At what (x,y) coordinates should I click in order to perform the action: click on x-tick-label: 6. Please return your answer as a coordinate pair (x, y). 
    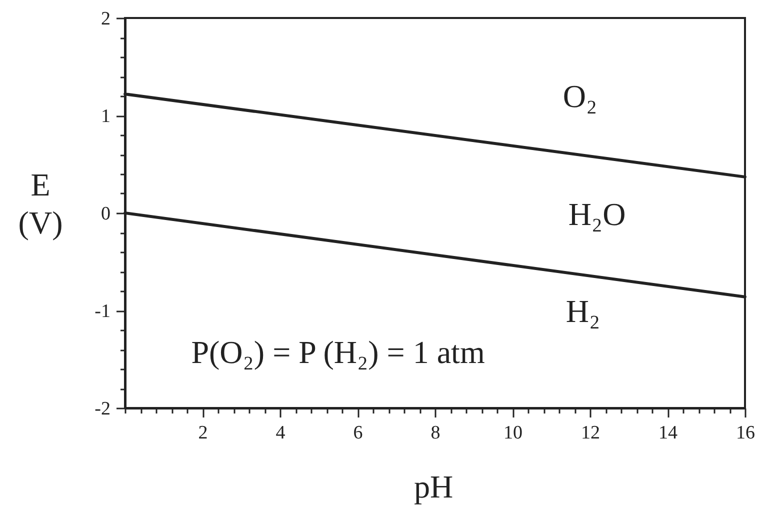
    Looking at the image, I should click on (358, 433).